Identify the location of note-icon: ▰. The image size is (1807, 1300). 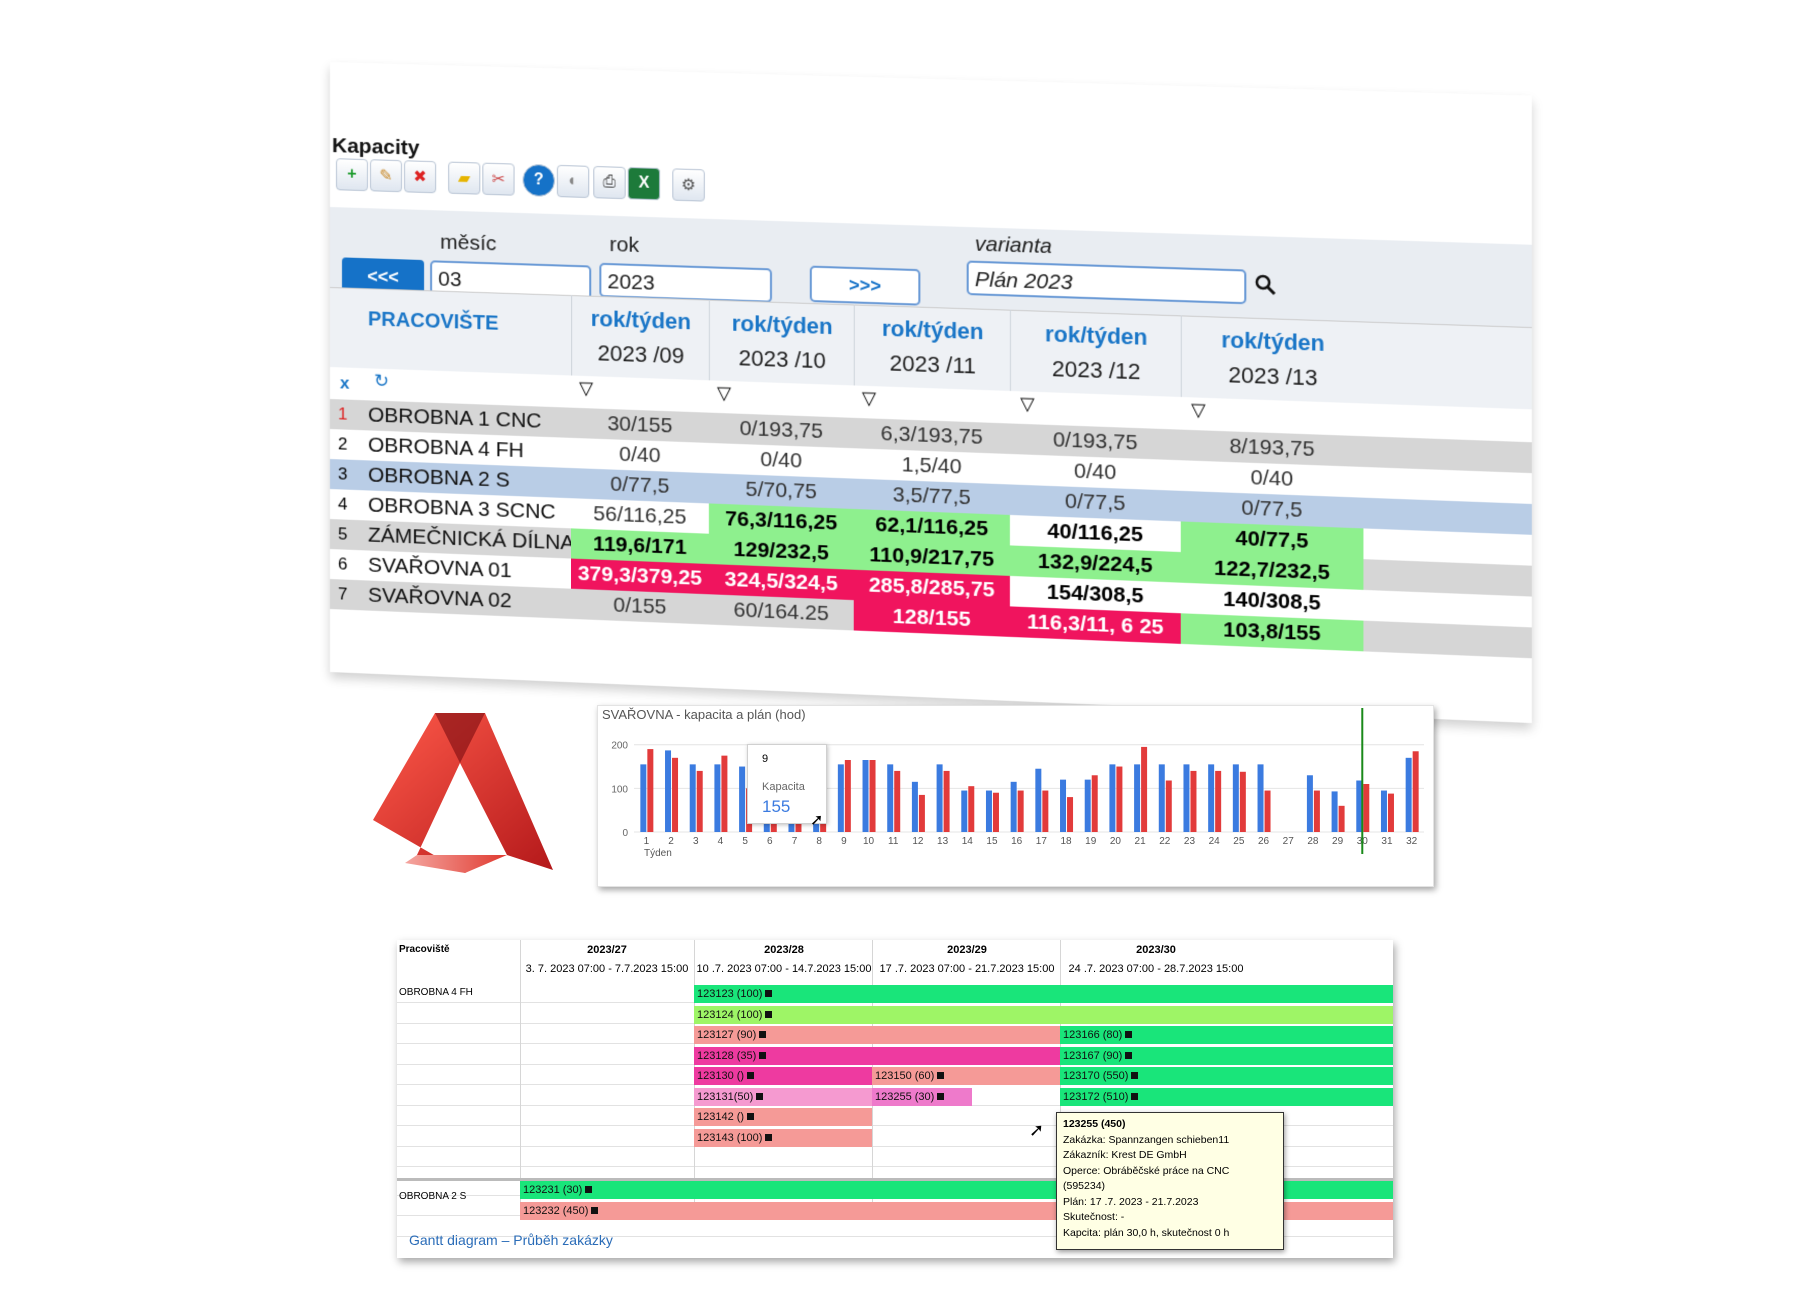
(464, 178).